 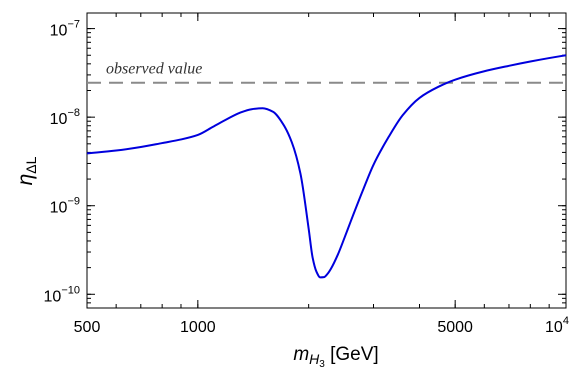 What do you see at coordinates (87, 327) in the screenshot?
I see `x-tick-label: 500` at bounding box center [87, 327].